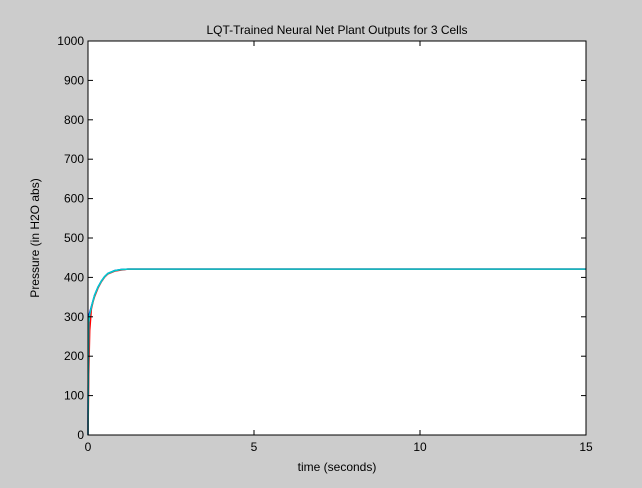 The height and width of the screenshot is (488, 642). What do you see at coordinates (586, 447) in the screenshot?
I see `x-tick-label: 15` at bounding box center [586, 447].